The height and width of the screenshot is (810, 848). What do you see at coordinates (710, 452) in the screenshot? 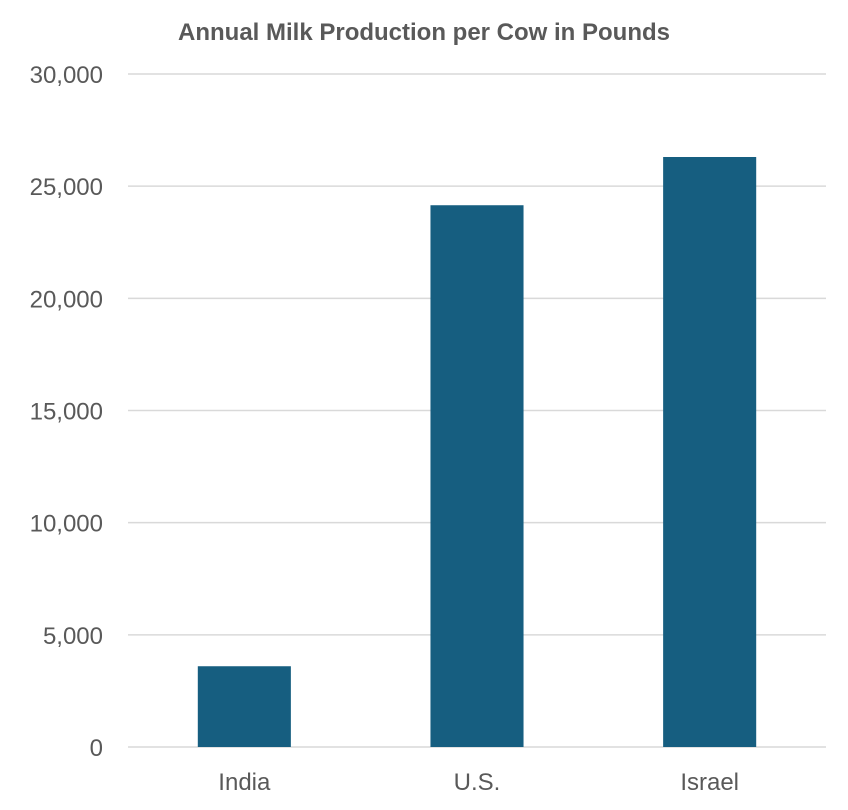
I see `bar-israel` at bounding box center [710, 452].